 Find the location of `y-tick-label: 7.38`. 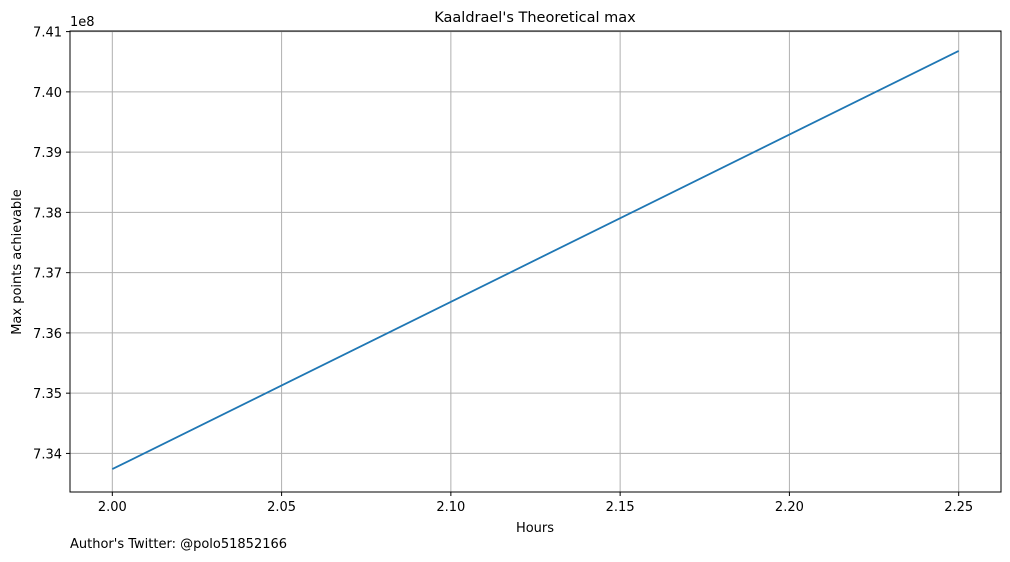

y-tick-label: 7.38 is located at coordinates (47, 213).